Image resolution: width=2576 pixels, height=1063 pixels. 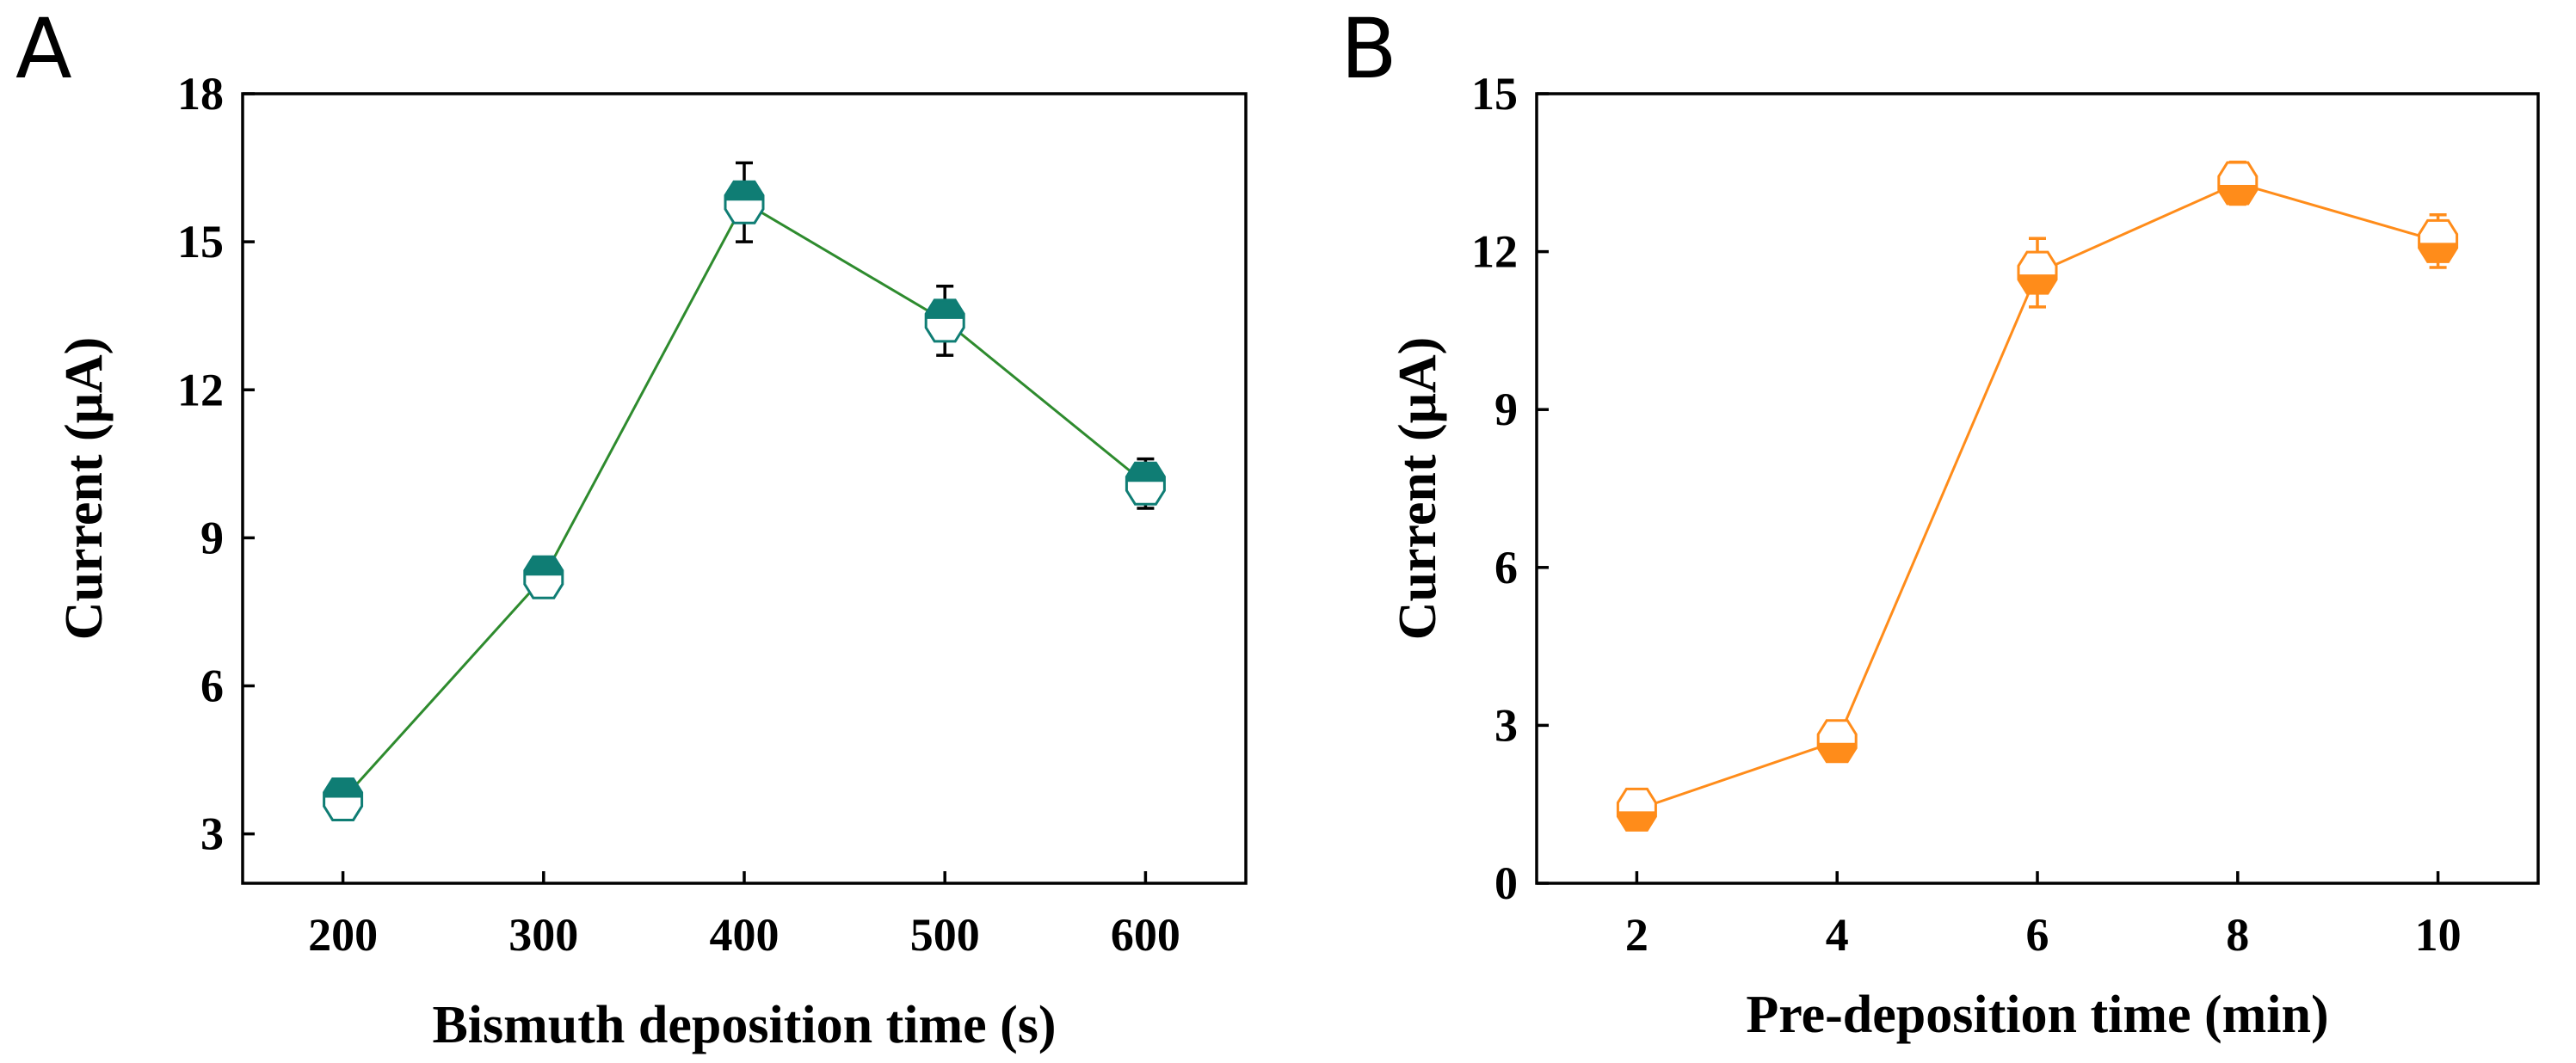 I want to click on x-tick-label: 6, so click(x=2038, y=935).